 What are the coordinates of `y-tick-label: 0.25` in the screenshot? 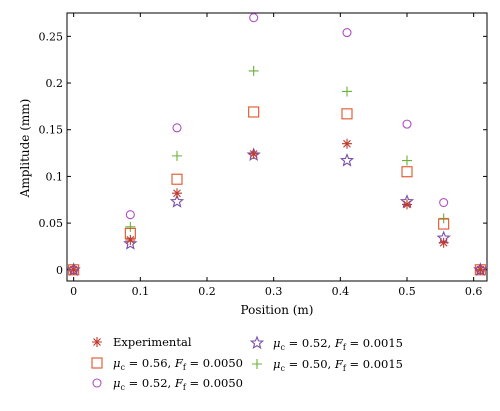 It's located at (51, 36).